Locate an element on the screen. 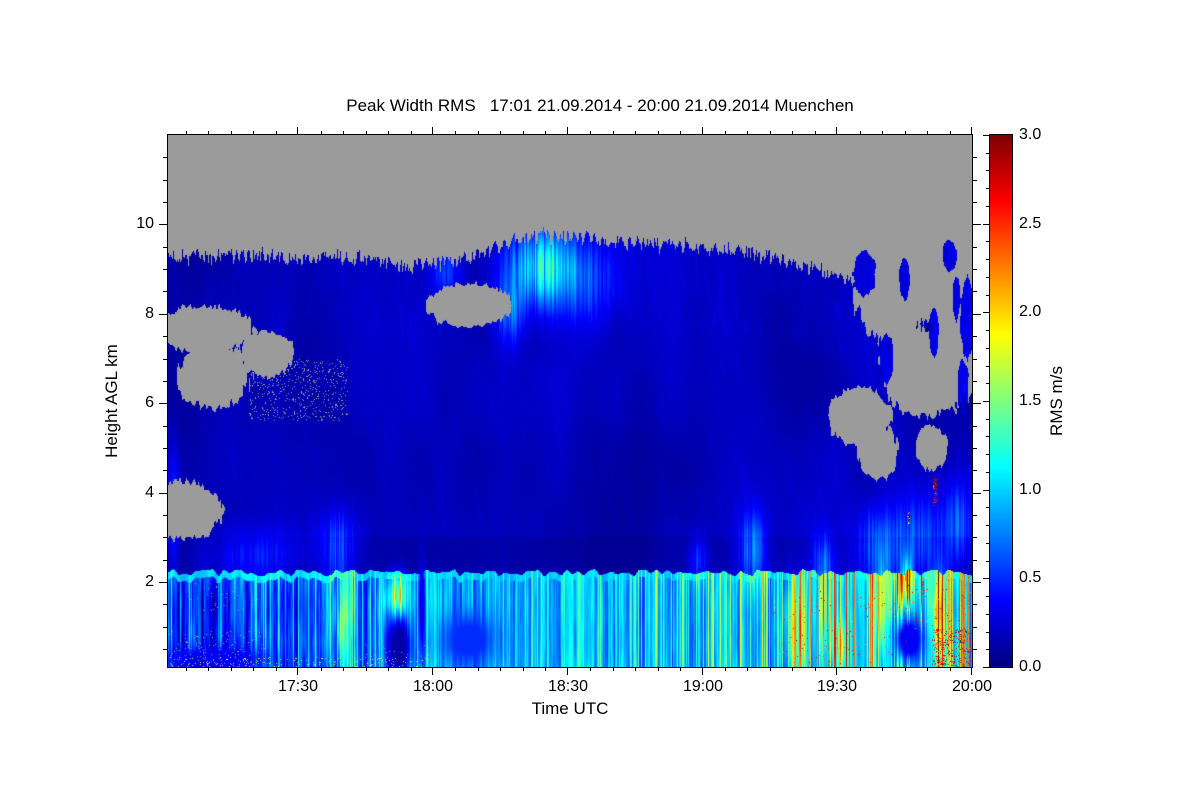 This screenshot has width=1200, height=800. colorbar is located at coordinates (1001, 401).